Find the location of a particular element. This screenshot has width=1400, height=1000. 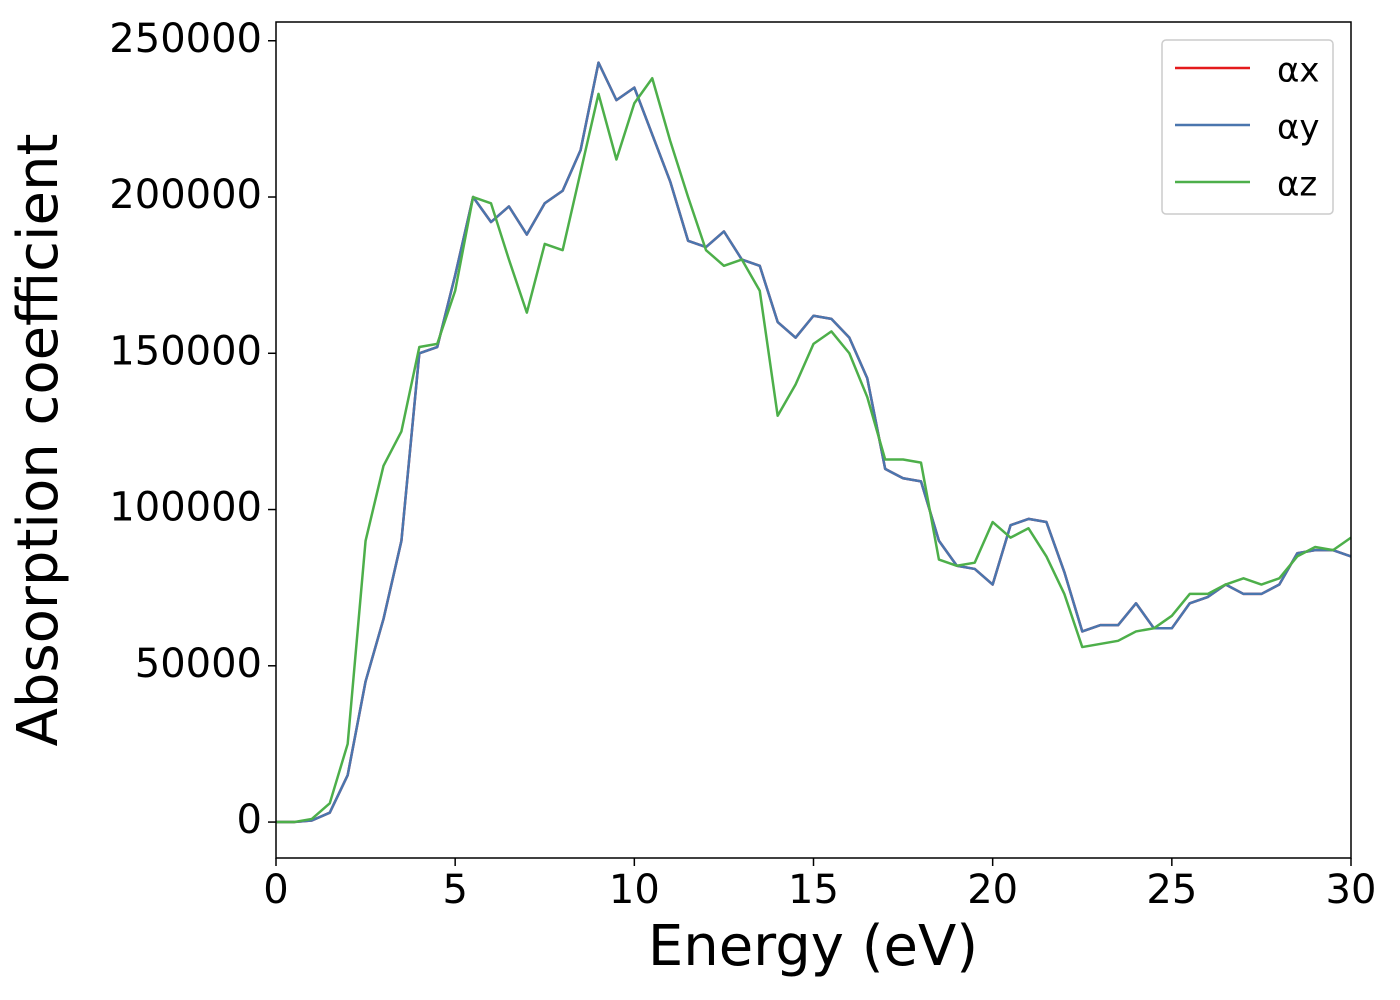

x-tick-label: 5 is located at coordinates (454, 890).